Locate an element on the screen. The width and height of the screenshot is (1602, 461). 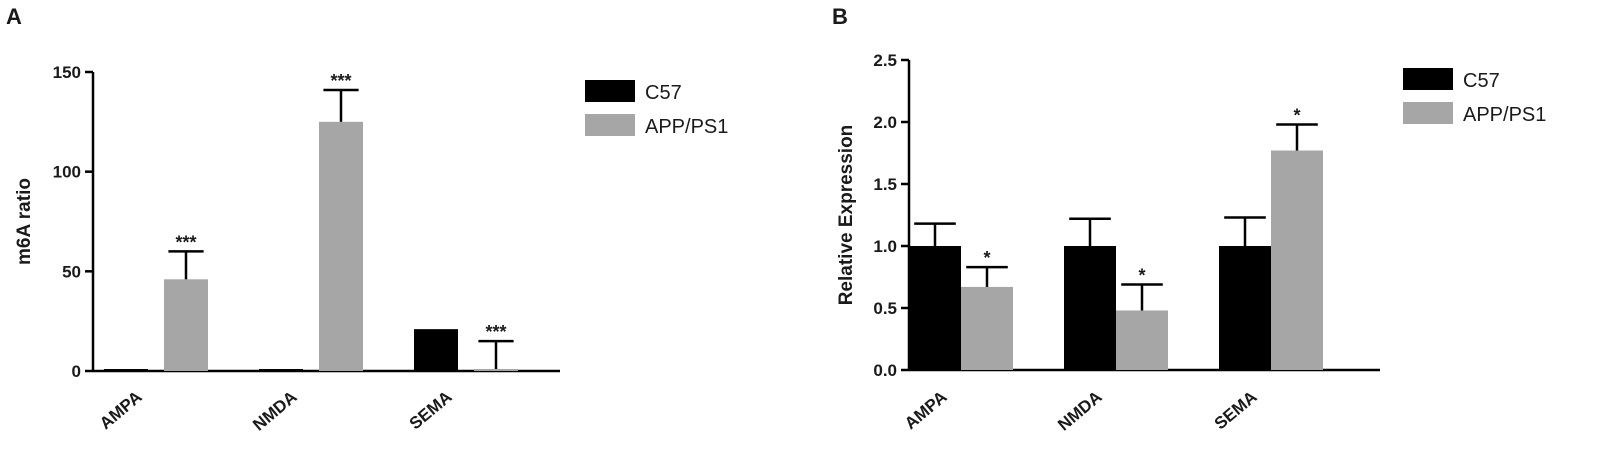
y-tick-label: 0.0 is located at coordinates (885, 370).